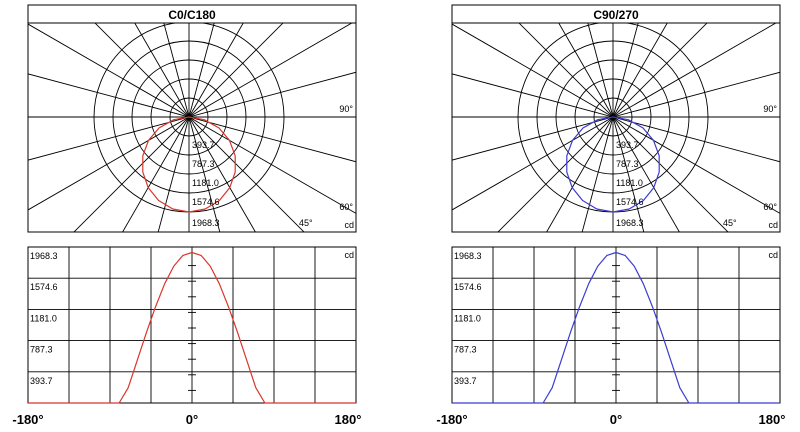 The width and height of the screenshot is (800, 432). What do you see at coordinates (192, 15) in the screenshot?
I see `polar-title: C0/C180` at bounding box center [192, 15].